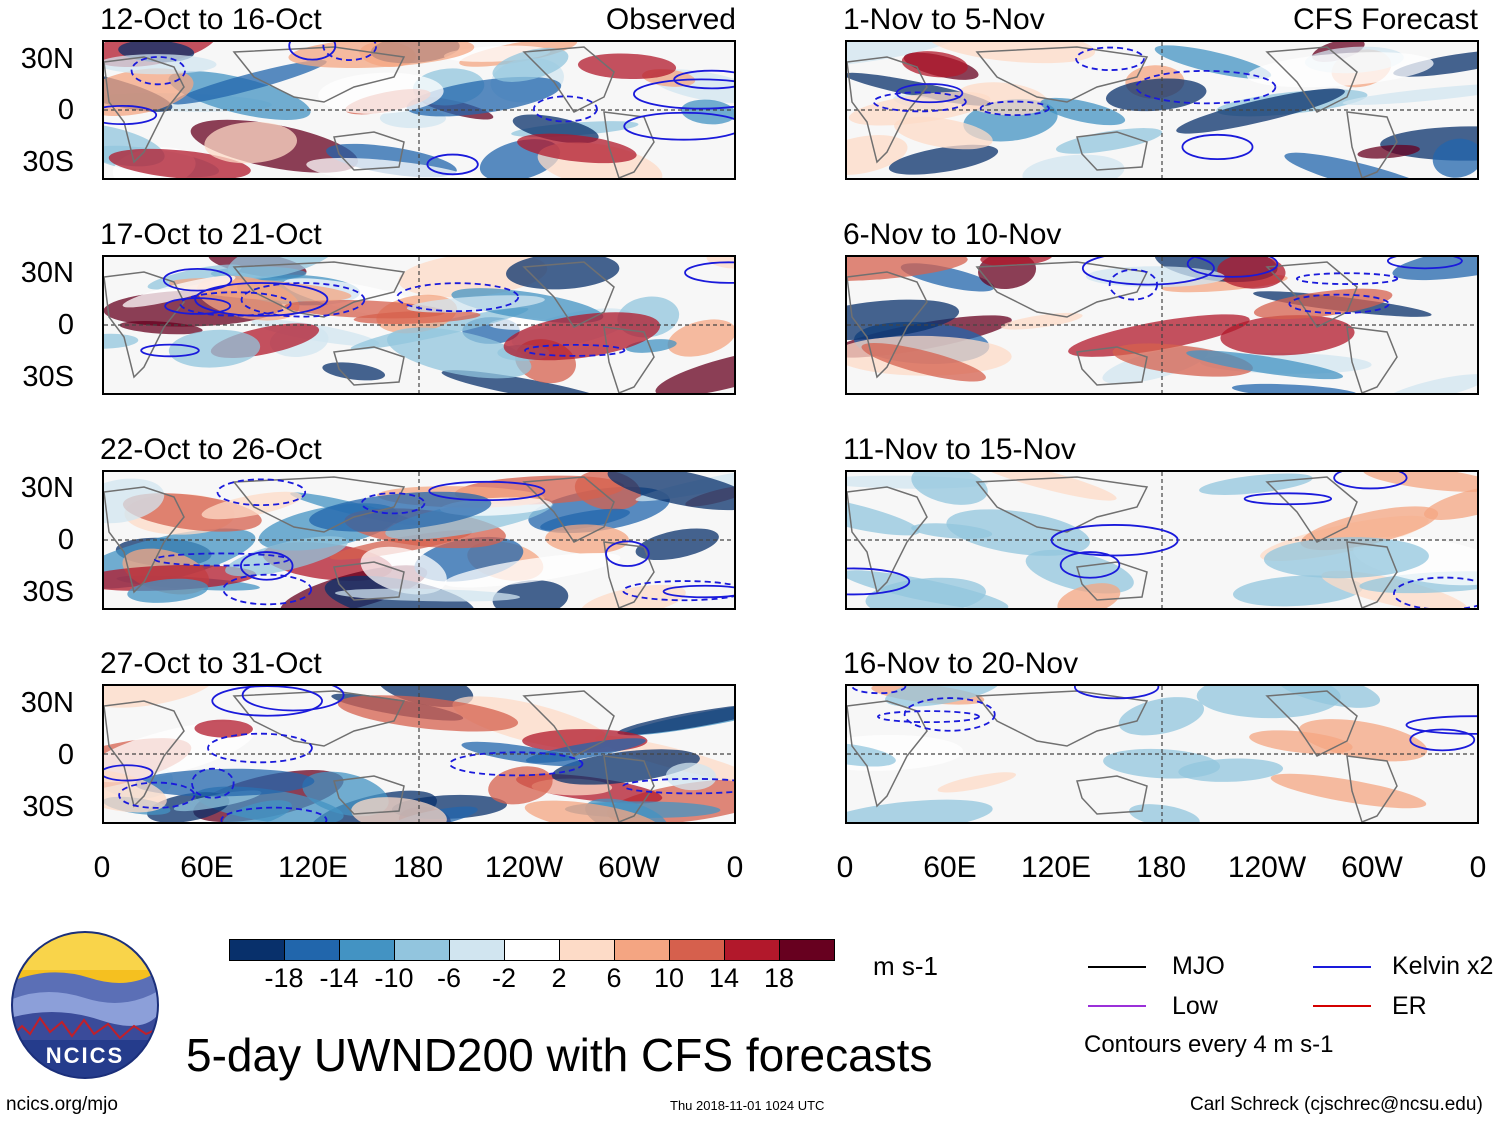  I want to click on panel-title-obs-3: 22-Oct to 26-Oct, so click(211, 449).